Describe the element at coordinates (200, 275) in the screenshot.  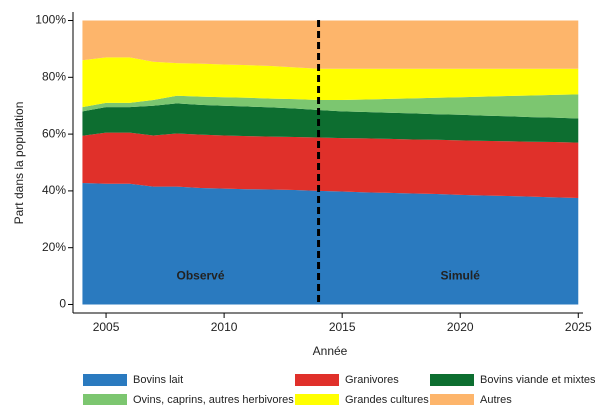
I see `annotation: Observé` at that location.